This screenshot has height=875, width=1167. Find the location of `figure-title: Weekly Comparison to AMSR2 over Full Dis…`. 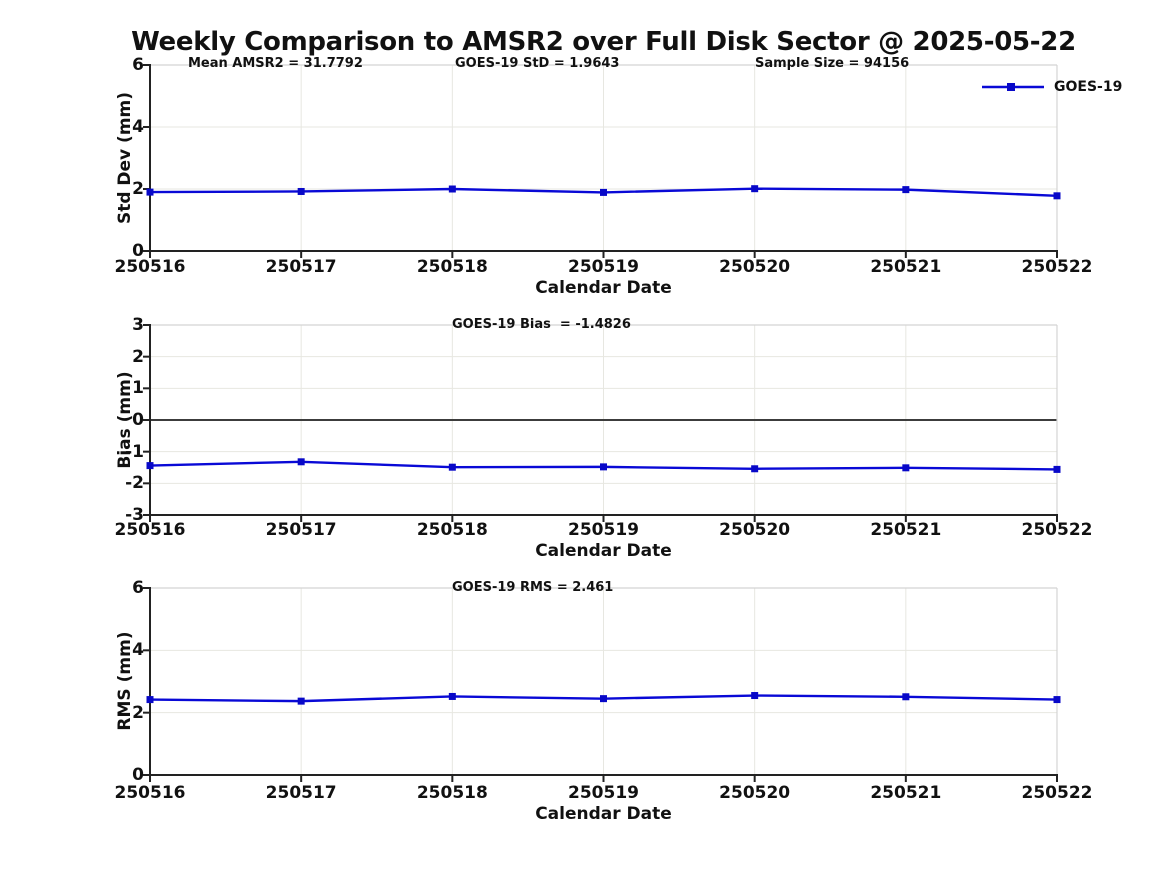

figure-title: Weekly Comparison to AMSR2 over Full Dis… is located at coordinates (603, 42).